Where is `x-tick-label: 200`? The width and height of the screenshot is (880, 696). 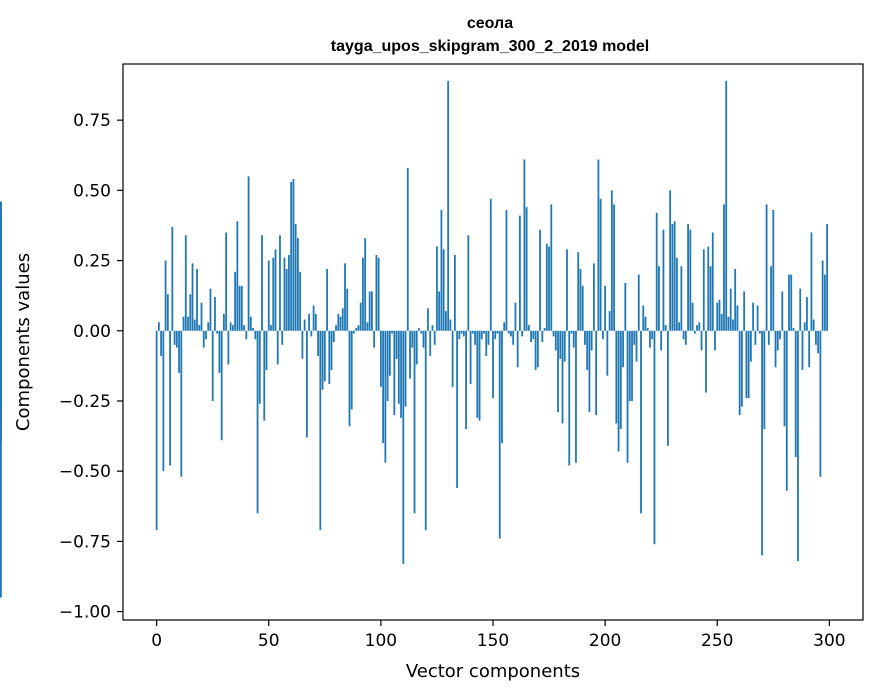 x-tick-label: 200 is located at coordinates (605, 641).